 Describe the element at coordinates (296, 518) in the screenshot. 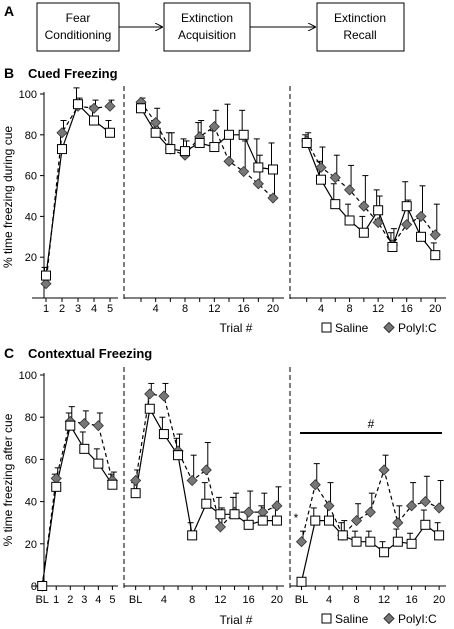

I see `significance-star: *` at that location.